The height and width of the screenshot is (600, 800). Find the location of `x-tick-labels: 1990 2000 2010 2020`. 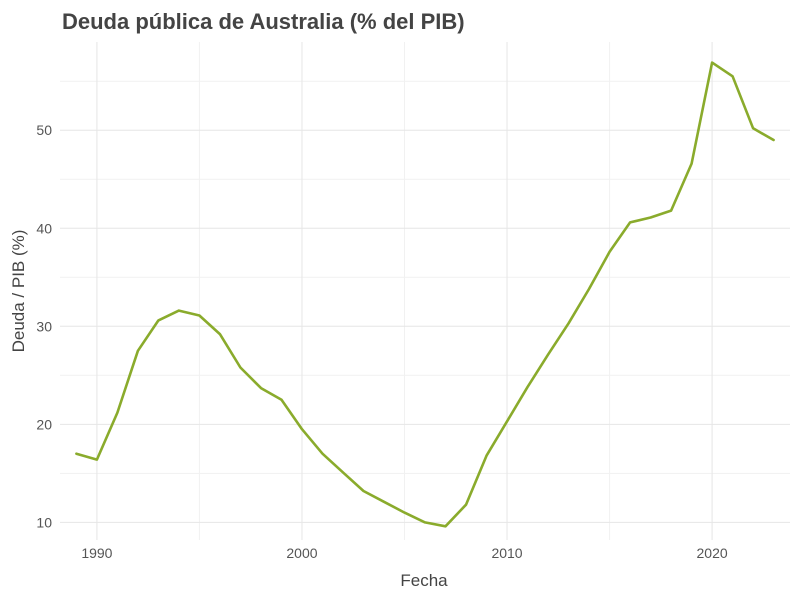

x-tick-labels: 1990 2000 2010 2020 is located at coordinates (404, 553).